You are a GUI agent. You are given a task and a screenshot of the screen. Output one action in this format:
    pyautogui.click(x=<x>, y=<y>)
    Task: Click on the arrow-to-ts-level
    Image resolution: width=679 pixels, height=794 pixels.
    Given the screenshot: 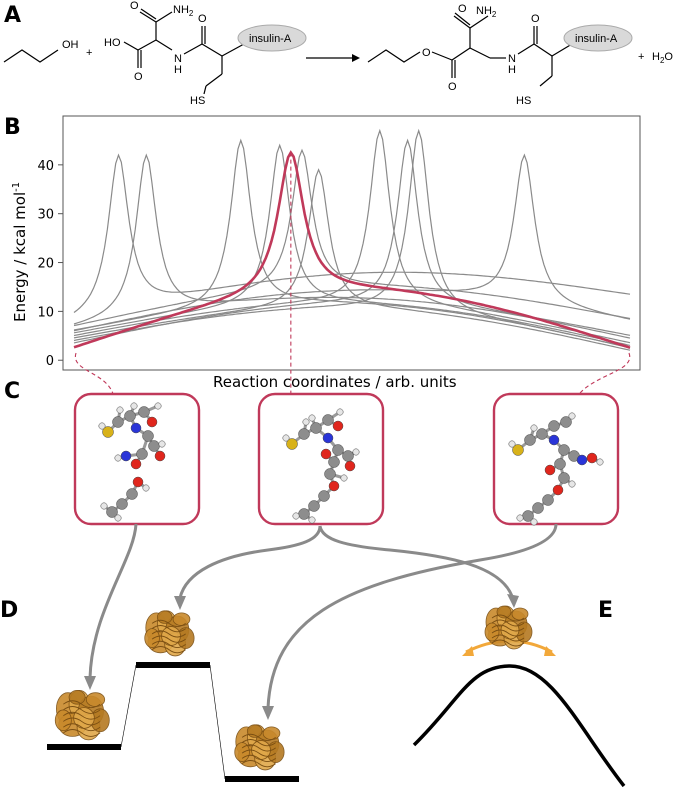 What is the action you would take?
    pyautogui.click(x=250, y=562)
    